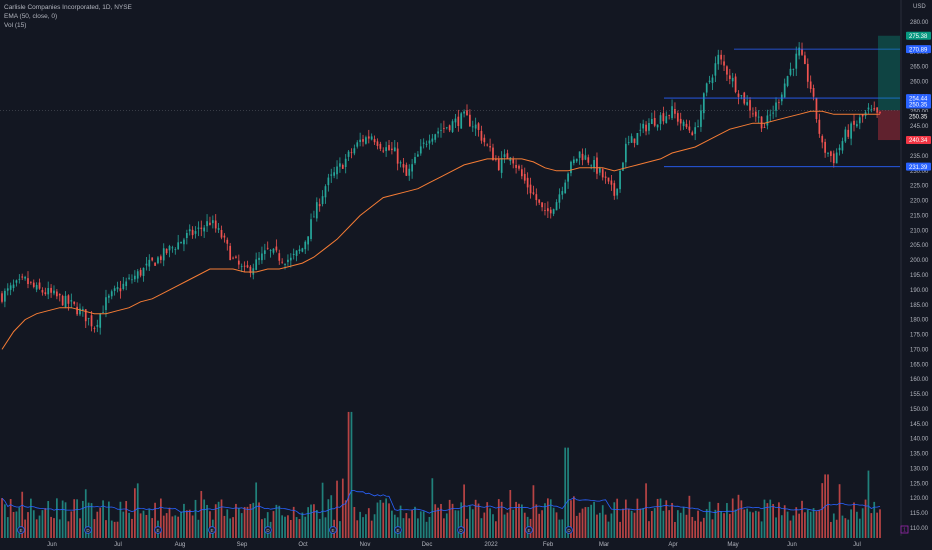  I want to click on price-tick-label: 170.00, so click(919, 350).